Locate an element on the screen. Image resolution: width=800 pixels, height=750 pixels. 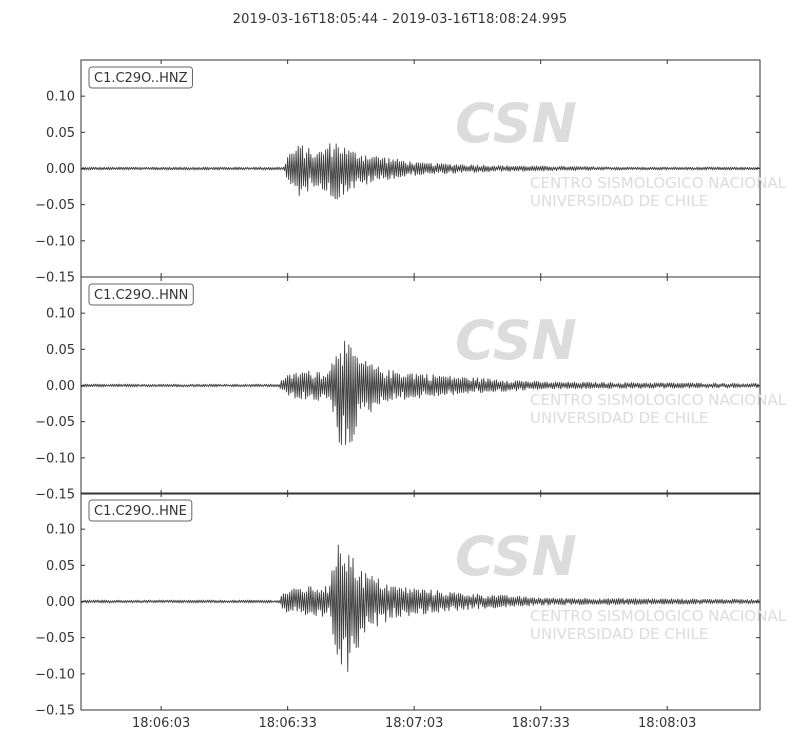
trace-label: C1.C29O..HNZ is located at coordinates (141, 78).